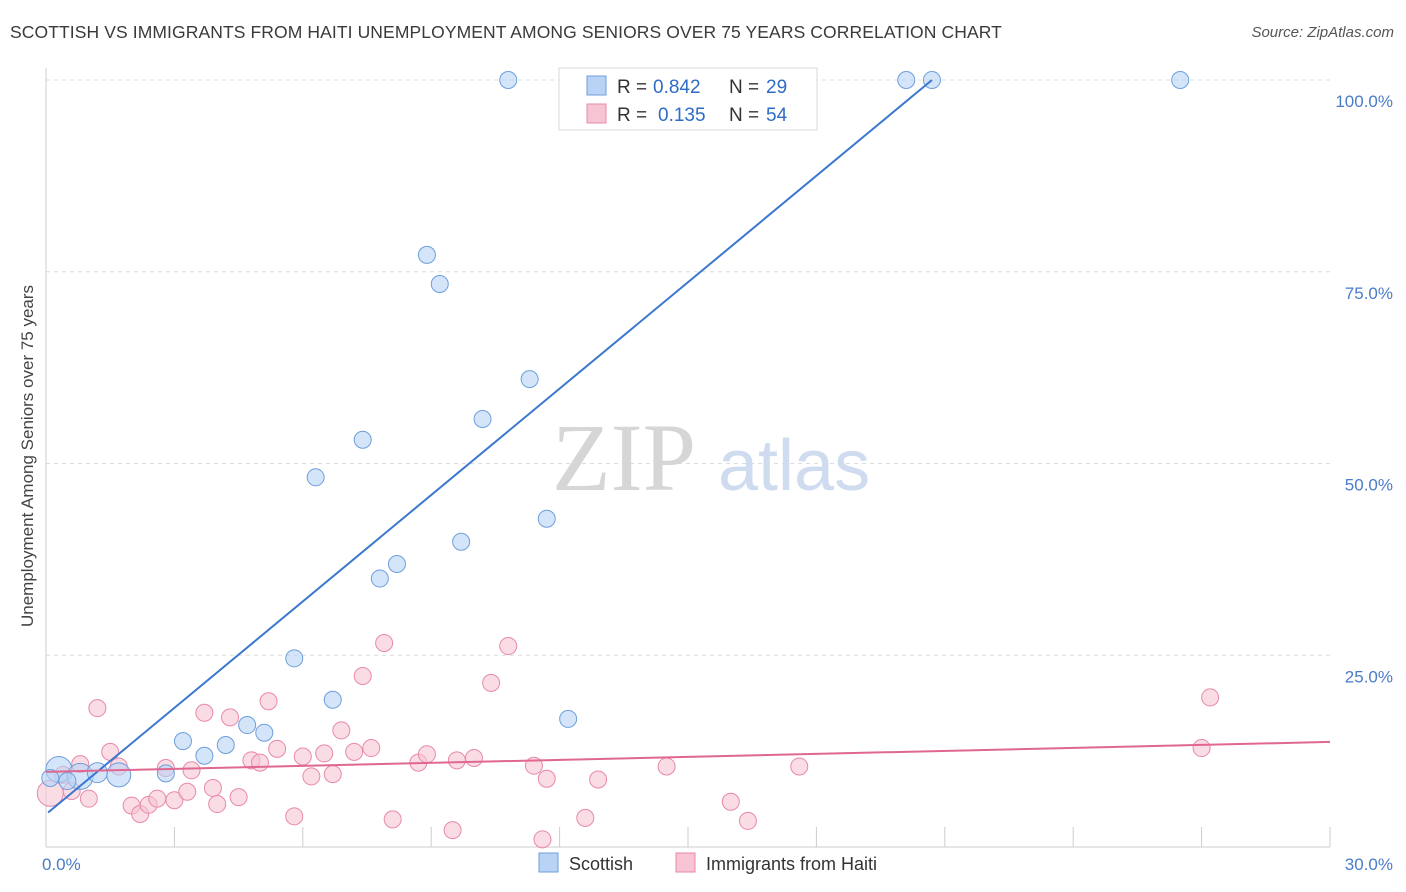  Describe the element at coordinates (596, 85) in the screenshot. I see `legend-swatch-scottish` at that location.